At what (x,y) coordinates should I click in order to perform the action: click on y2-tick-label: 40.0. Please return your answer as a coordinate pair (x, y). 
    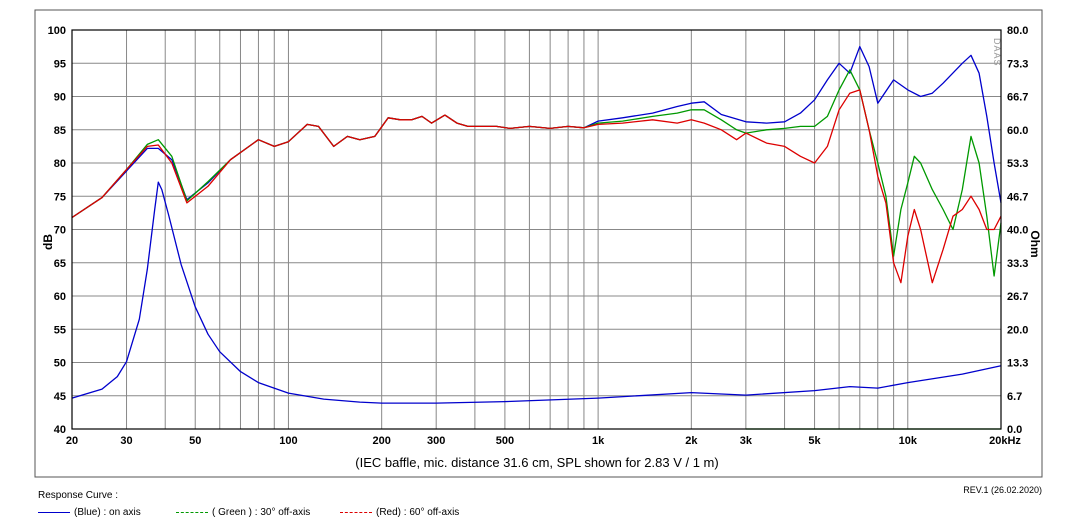
    Looking at the image, I should click on (1017, 231).